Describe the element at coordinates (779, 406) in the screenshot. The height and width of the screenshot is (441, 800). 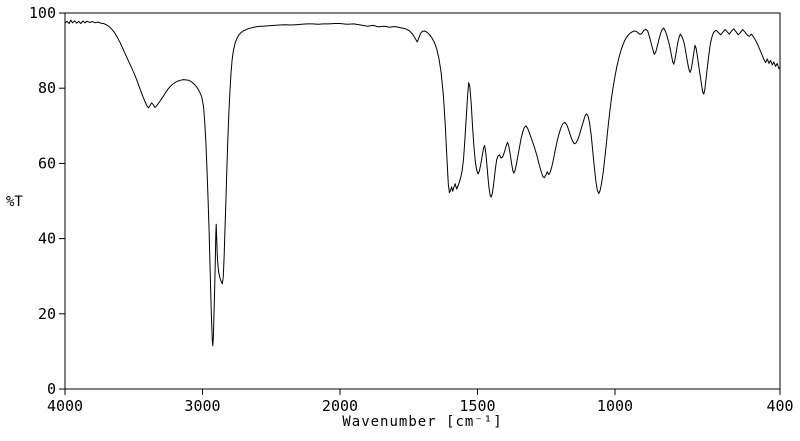
I see `x-tick-label: 400` at that location.